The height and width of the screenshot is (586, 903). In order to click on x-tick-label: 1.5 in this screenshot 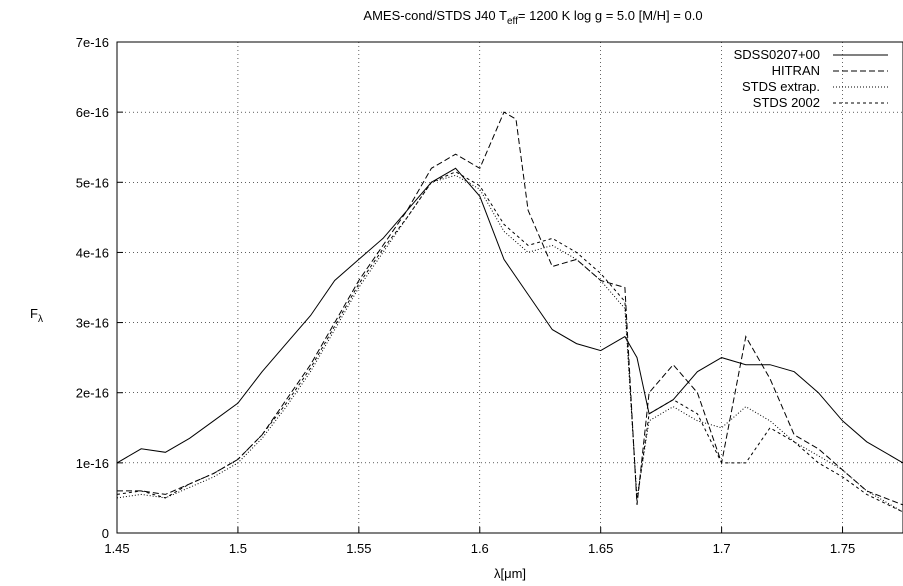, I will do `click(238, 548)`.